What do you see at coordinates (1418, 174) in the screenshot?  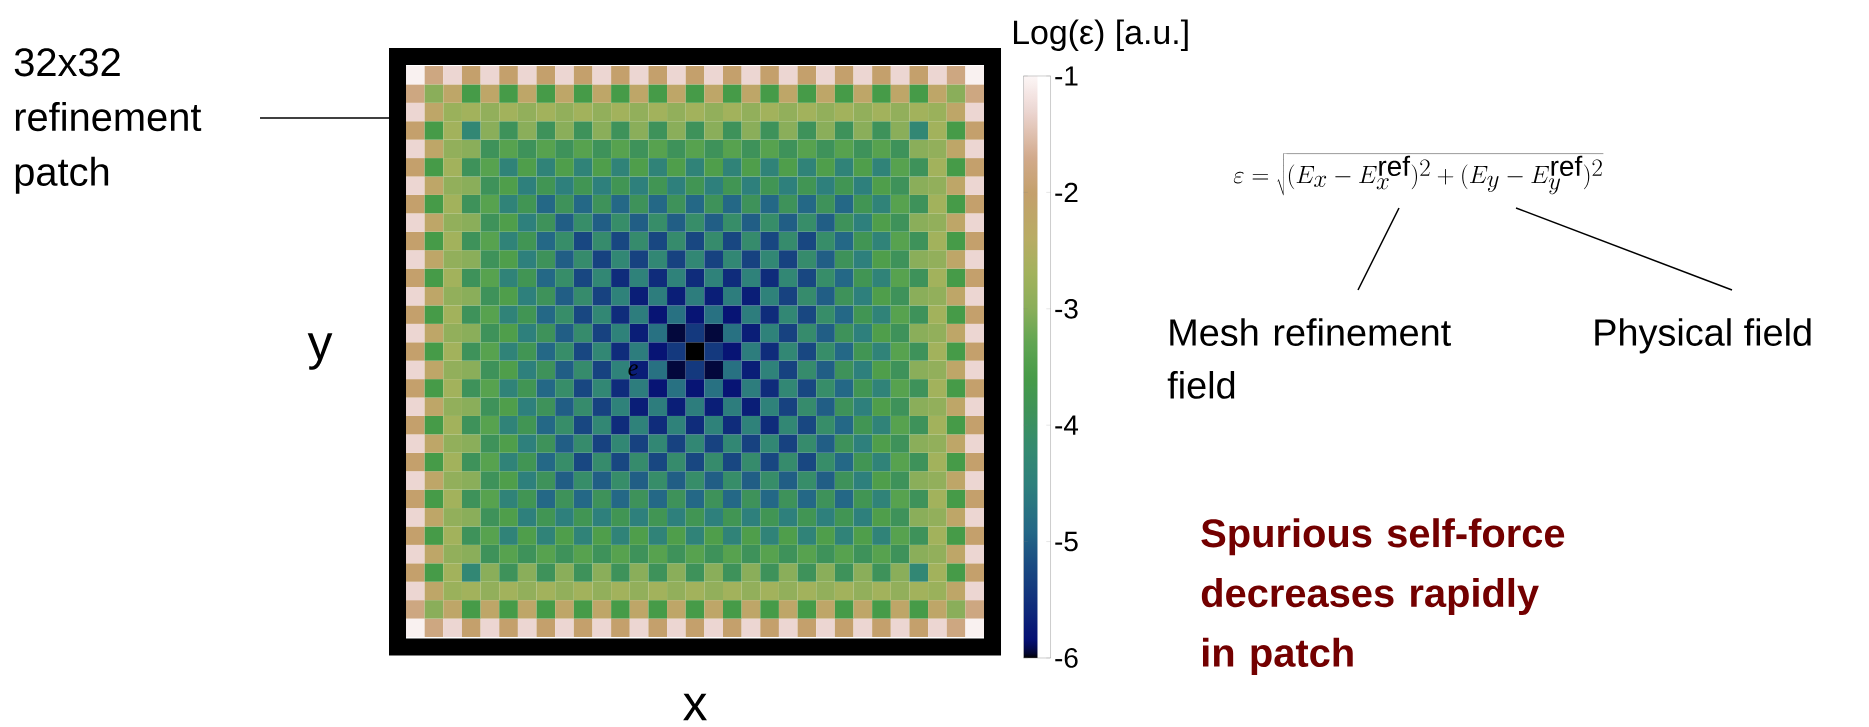 I see `text: $\varepsilon = \sqrt{(E_x - E_x^{\mathrm{ref}})^2 + (E_y - E_y^{\mathrm{ref}})^2}$` at bounding box center [1418, 174].